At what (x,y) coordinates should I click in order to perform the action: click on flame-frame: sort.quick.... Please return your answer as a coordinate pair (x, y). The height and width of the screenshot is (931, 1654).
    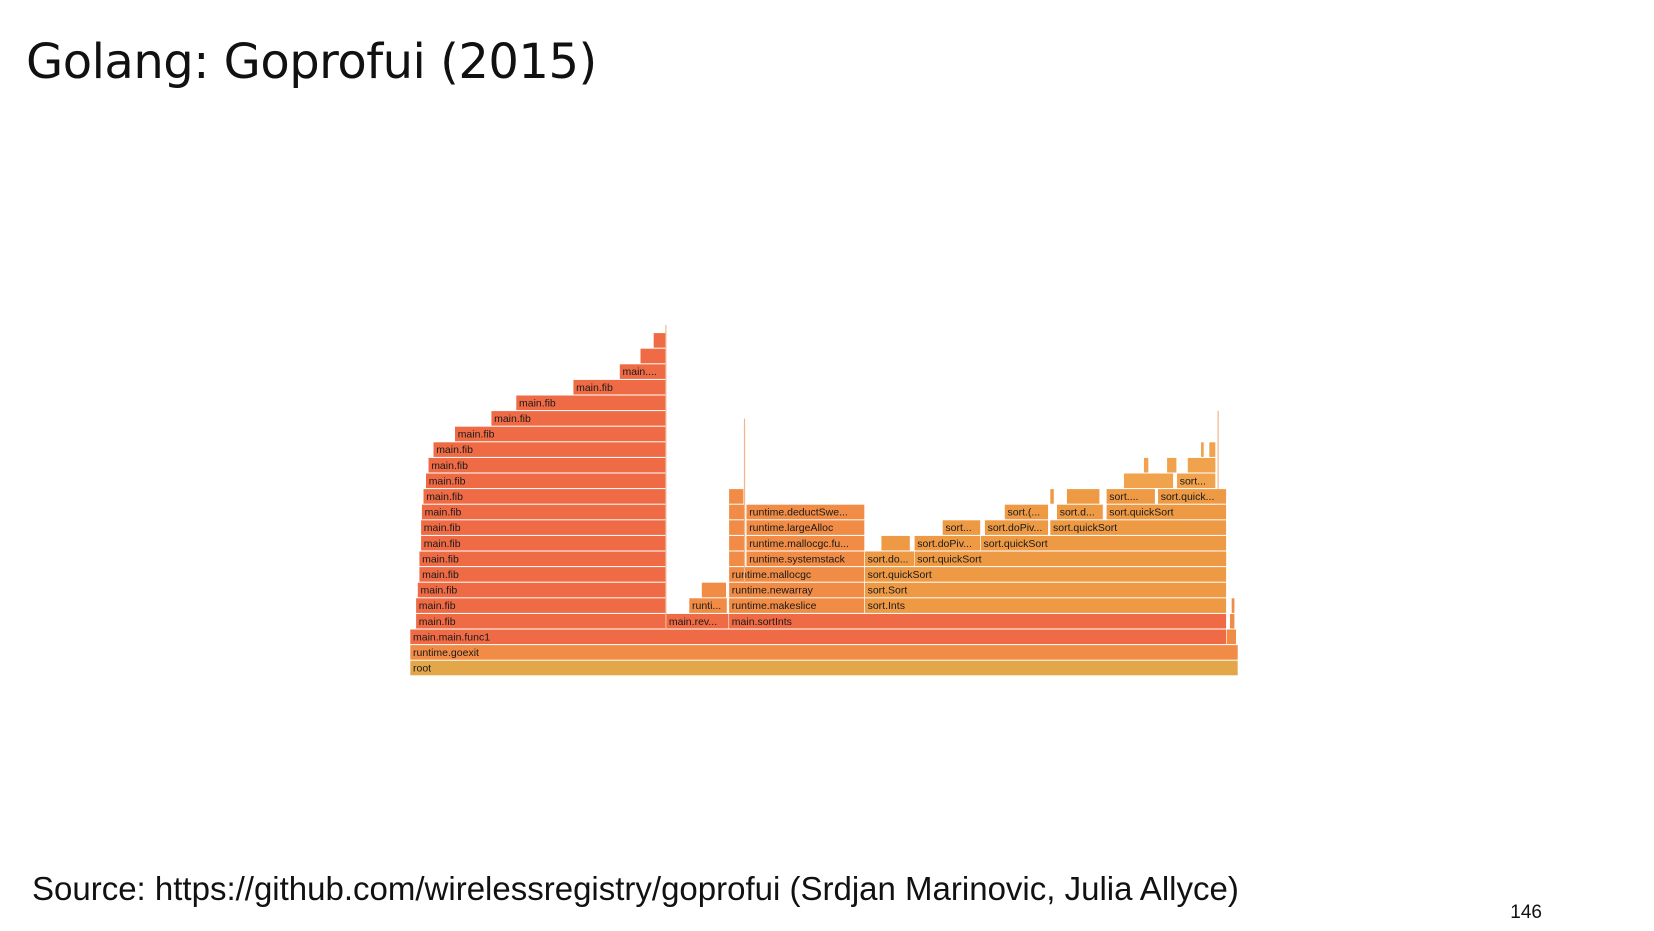
    Looking at the image, I should click on (1192, 496).